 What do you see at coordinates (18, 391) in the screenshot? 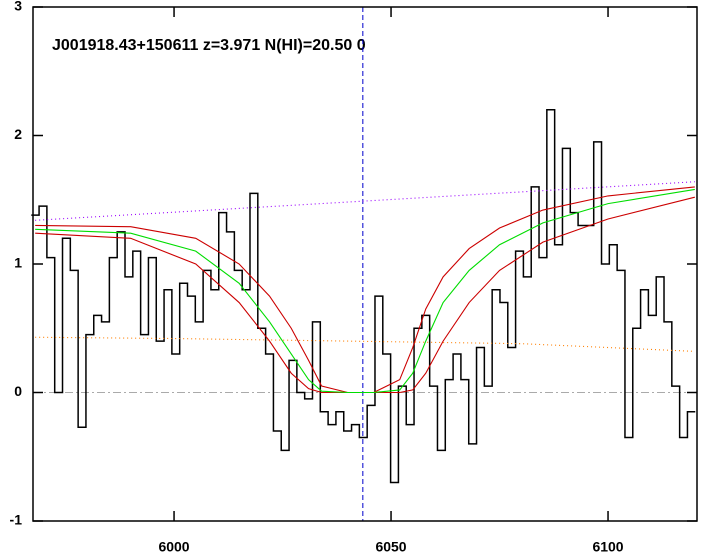
I see `y-tick-label: 0` at bounding box center [18, 391].